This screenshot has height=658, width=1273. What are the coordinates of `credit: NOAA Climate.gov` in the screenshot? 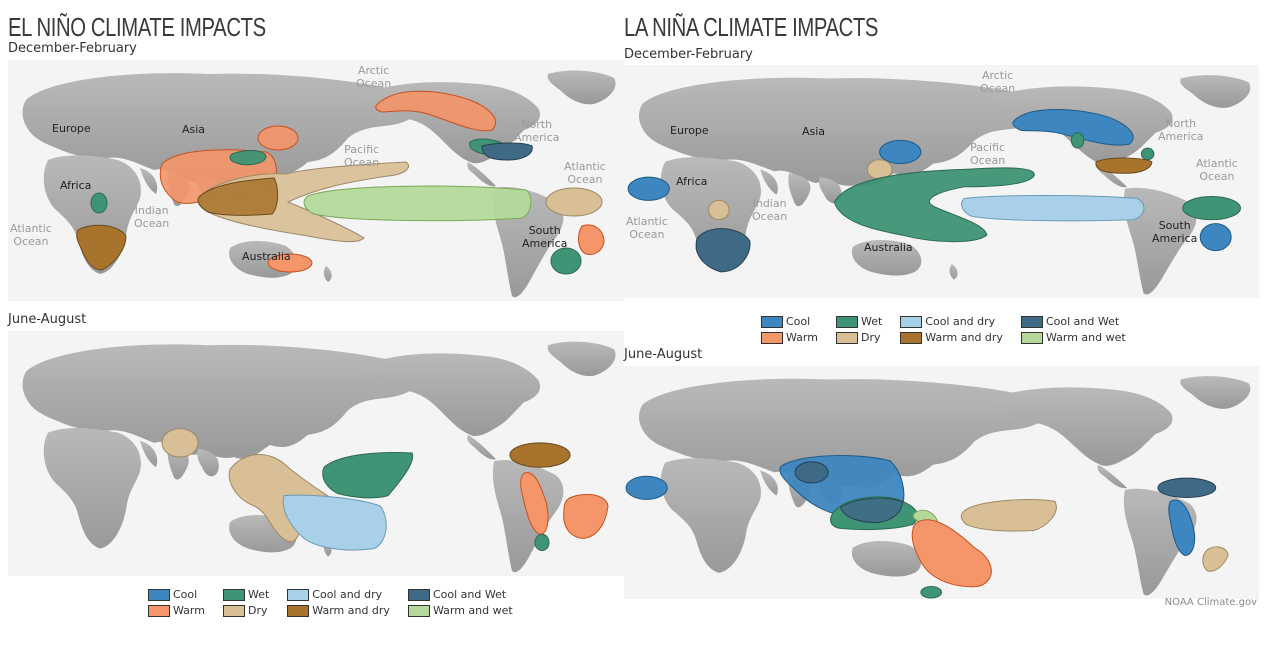 It's located at (1210, 602).